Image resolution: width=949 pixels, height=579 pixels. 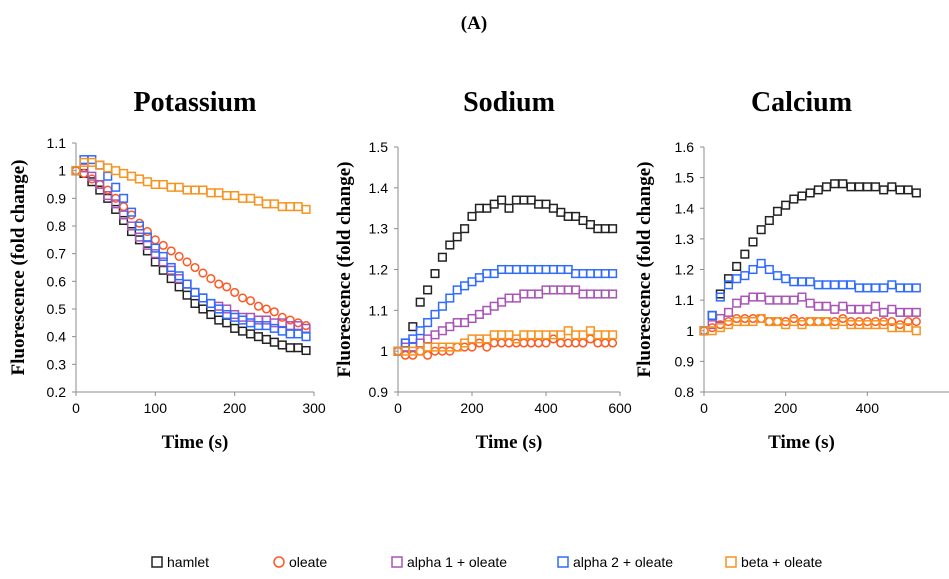 What do you see at coordinates (623, 562) in the screenshot?
I see `legend-label: alpha 2 + oleate` at bounding box center [623, 562].